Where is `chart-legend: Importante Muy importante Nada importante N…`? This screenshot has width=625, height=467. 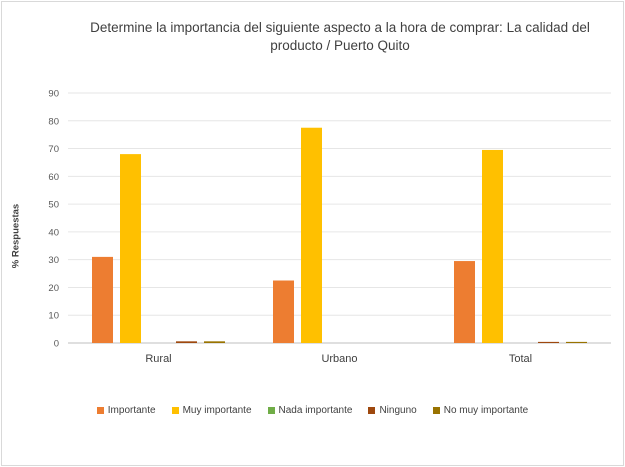
chart-legend: Importante Muy importante Nada importante N… is located at coordinates (312, 410).